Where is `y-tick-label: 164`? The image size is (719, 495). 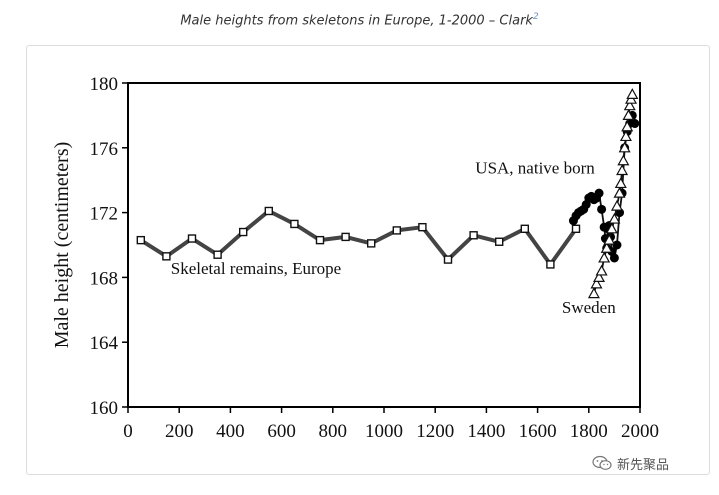
y-tick-label: 164 is located at coordinates (104, 343).